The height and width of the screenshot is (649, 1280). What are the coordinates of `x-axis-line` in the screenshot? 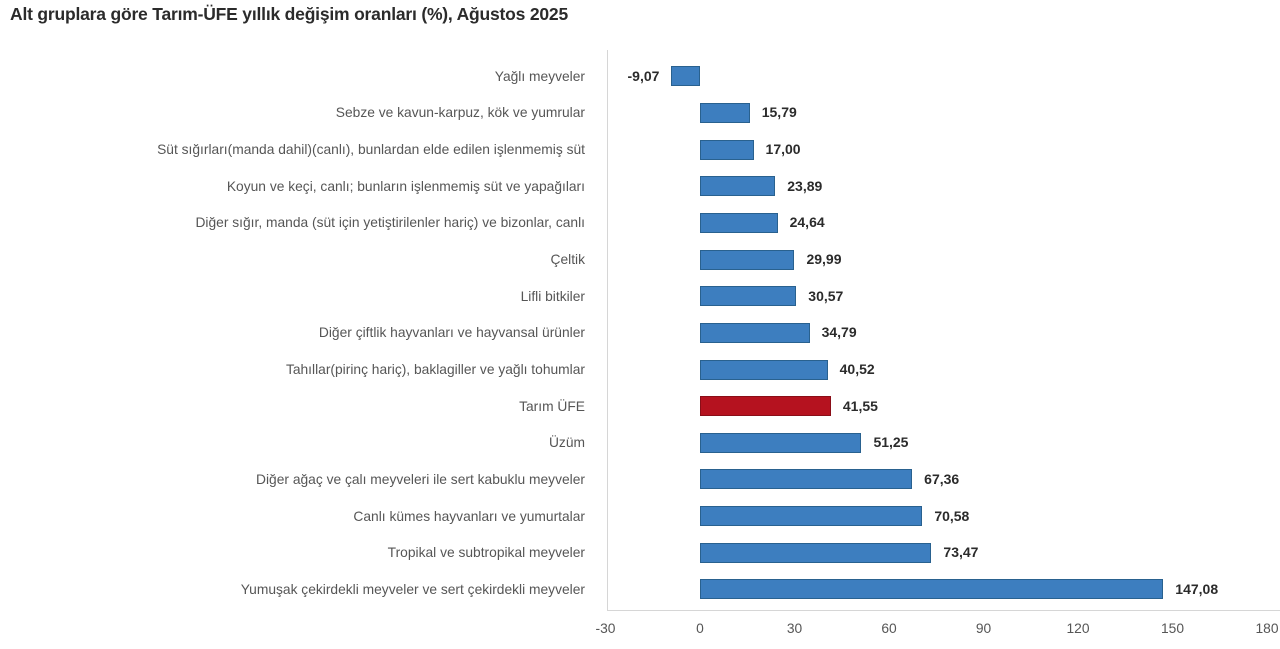 It's located at (943, 610).